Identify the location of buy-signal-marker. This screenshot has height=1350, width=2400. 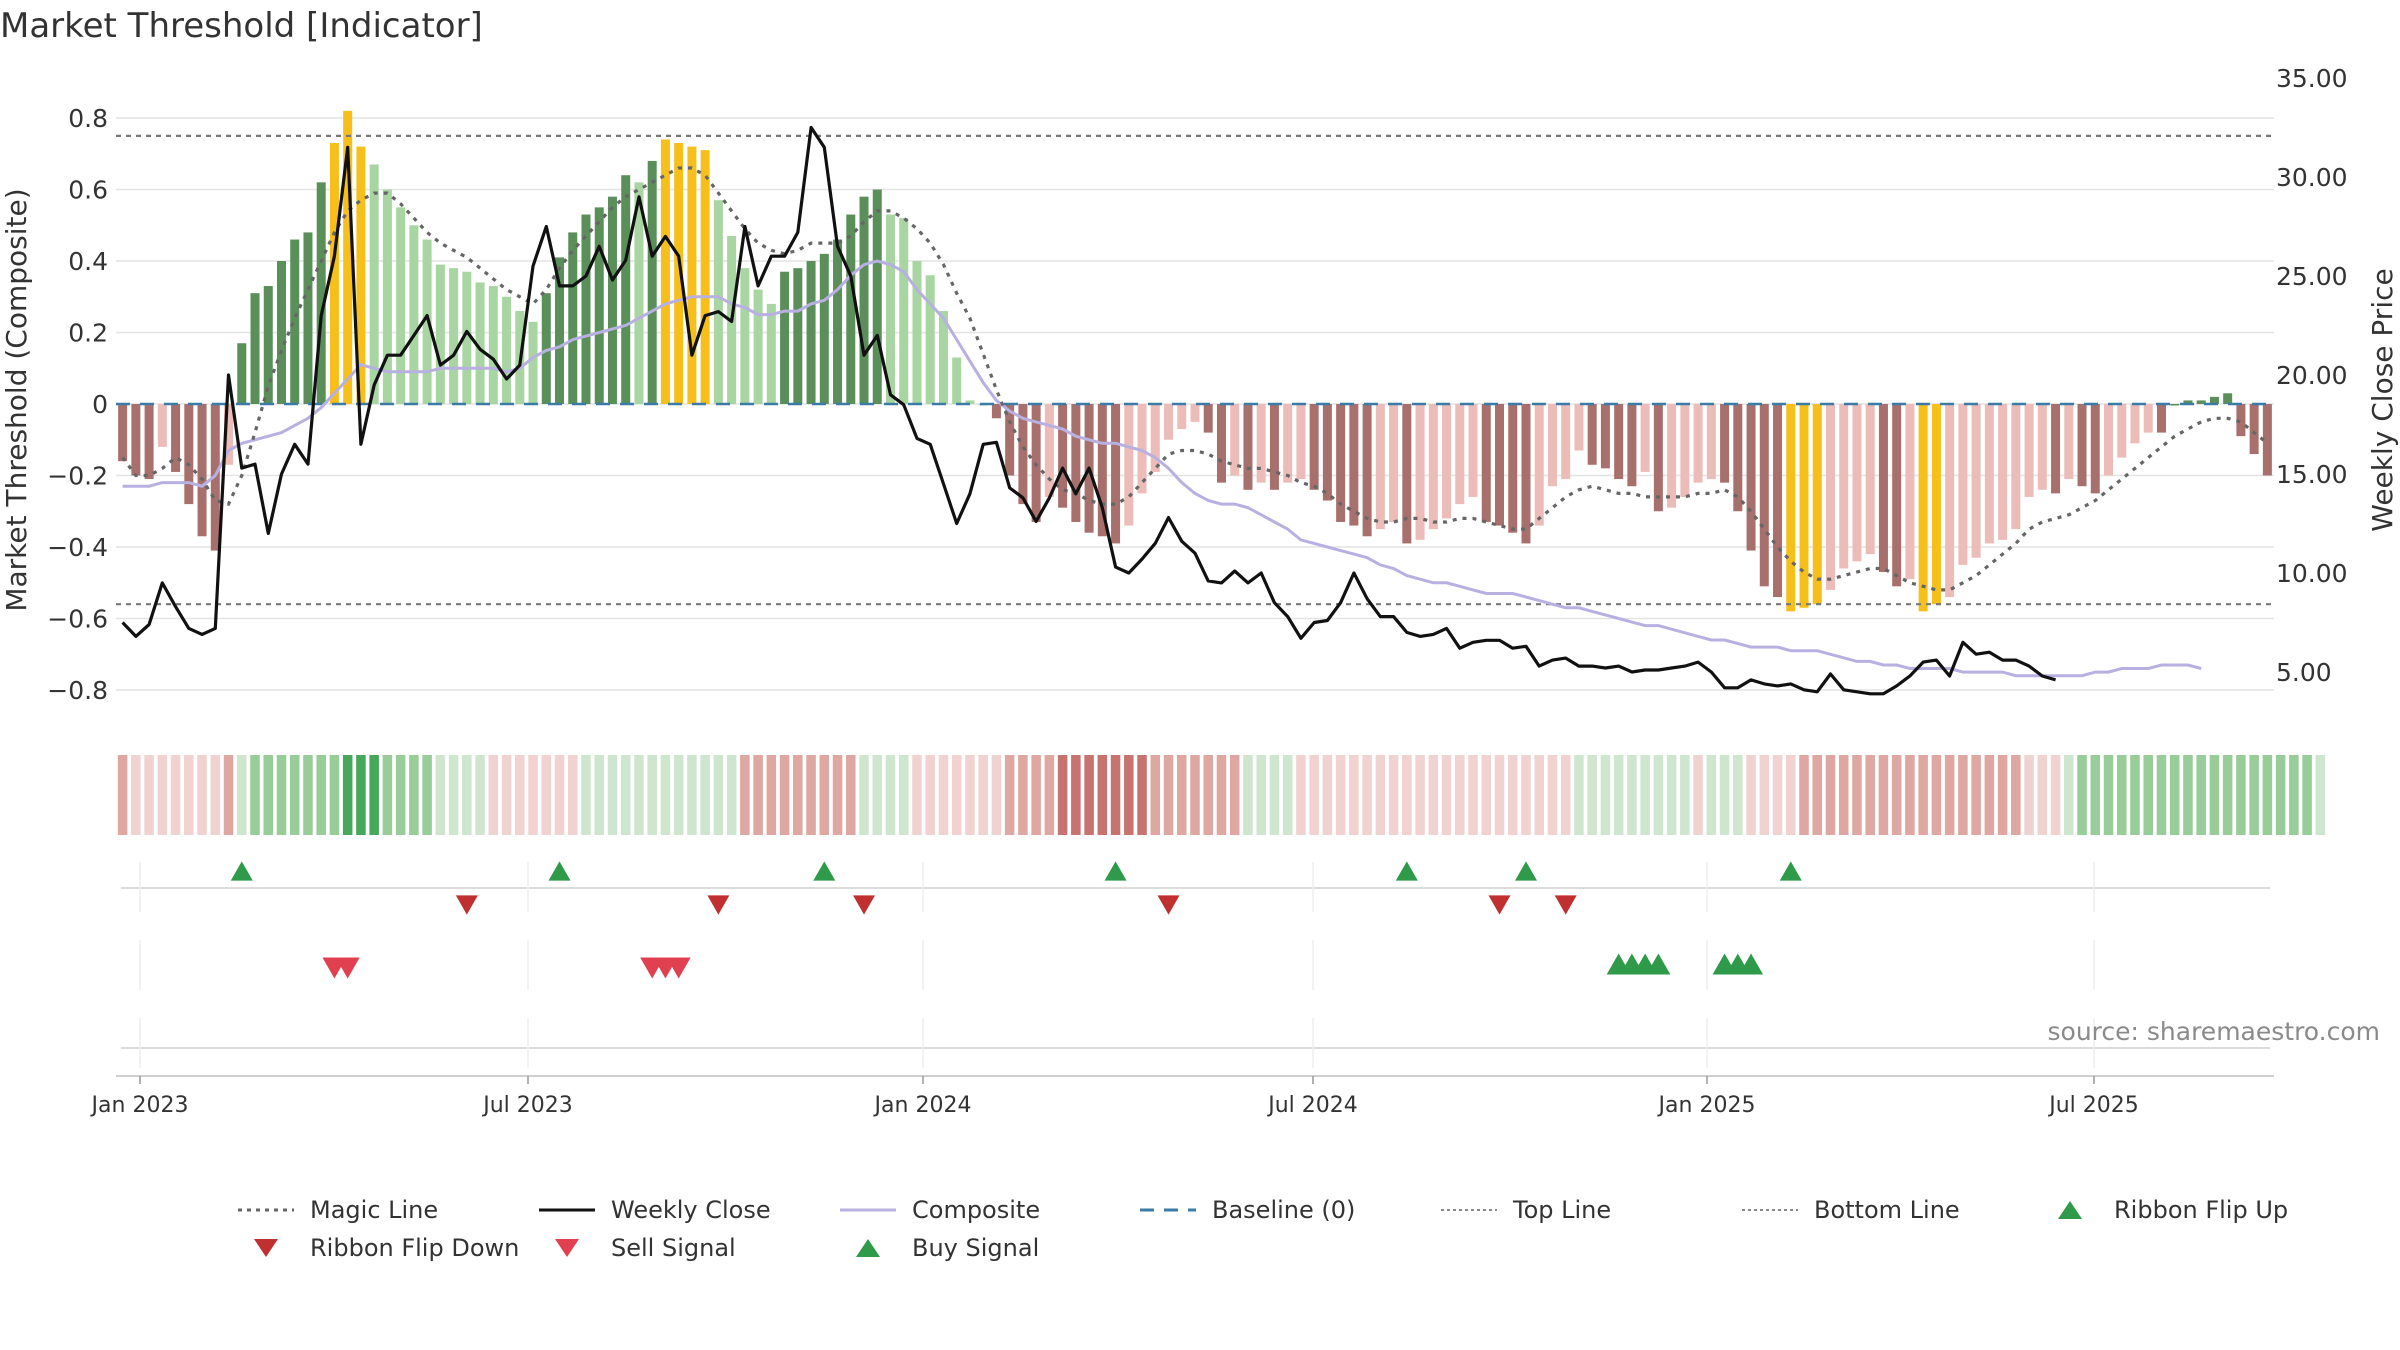
(1658, 964).